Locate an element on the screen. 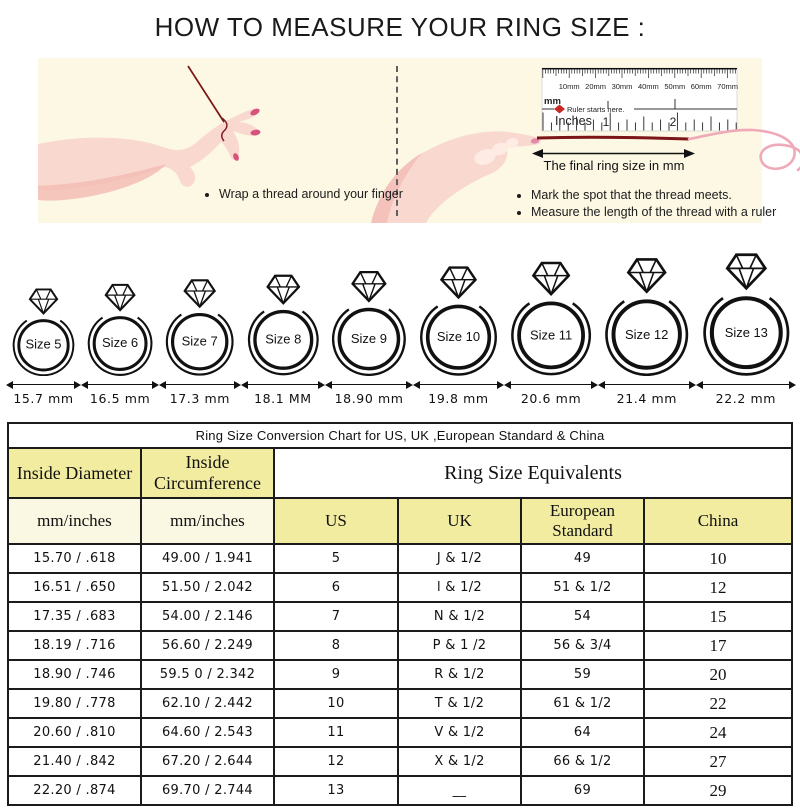 Image resolution: width=800 pixels, height=812 pixels. cell-us-size: 8 is located at coordinates (335, 645).